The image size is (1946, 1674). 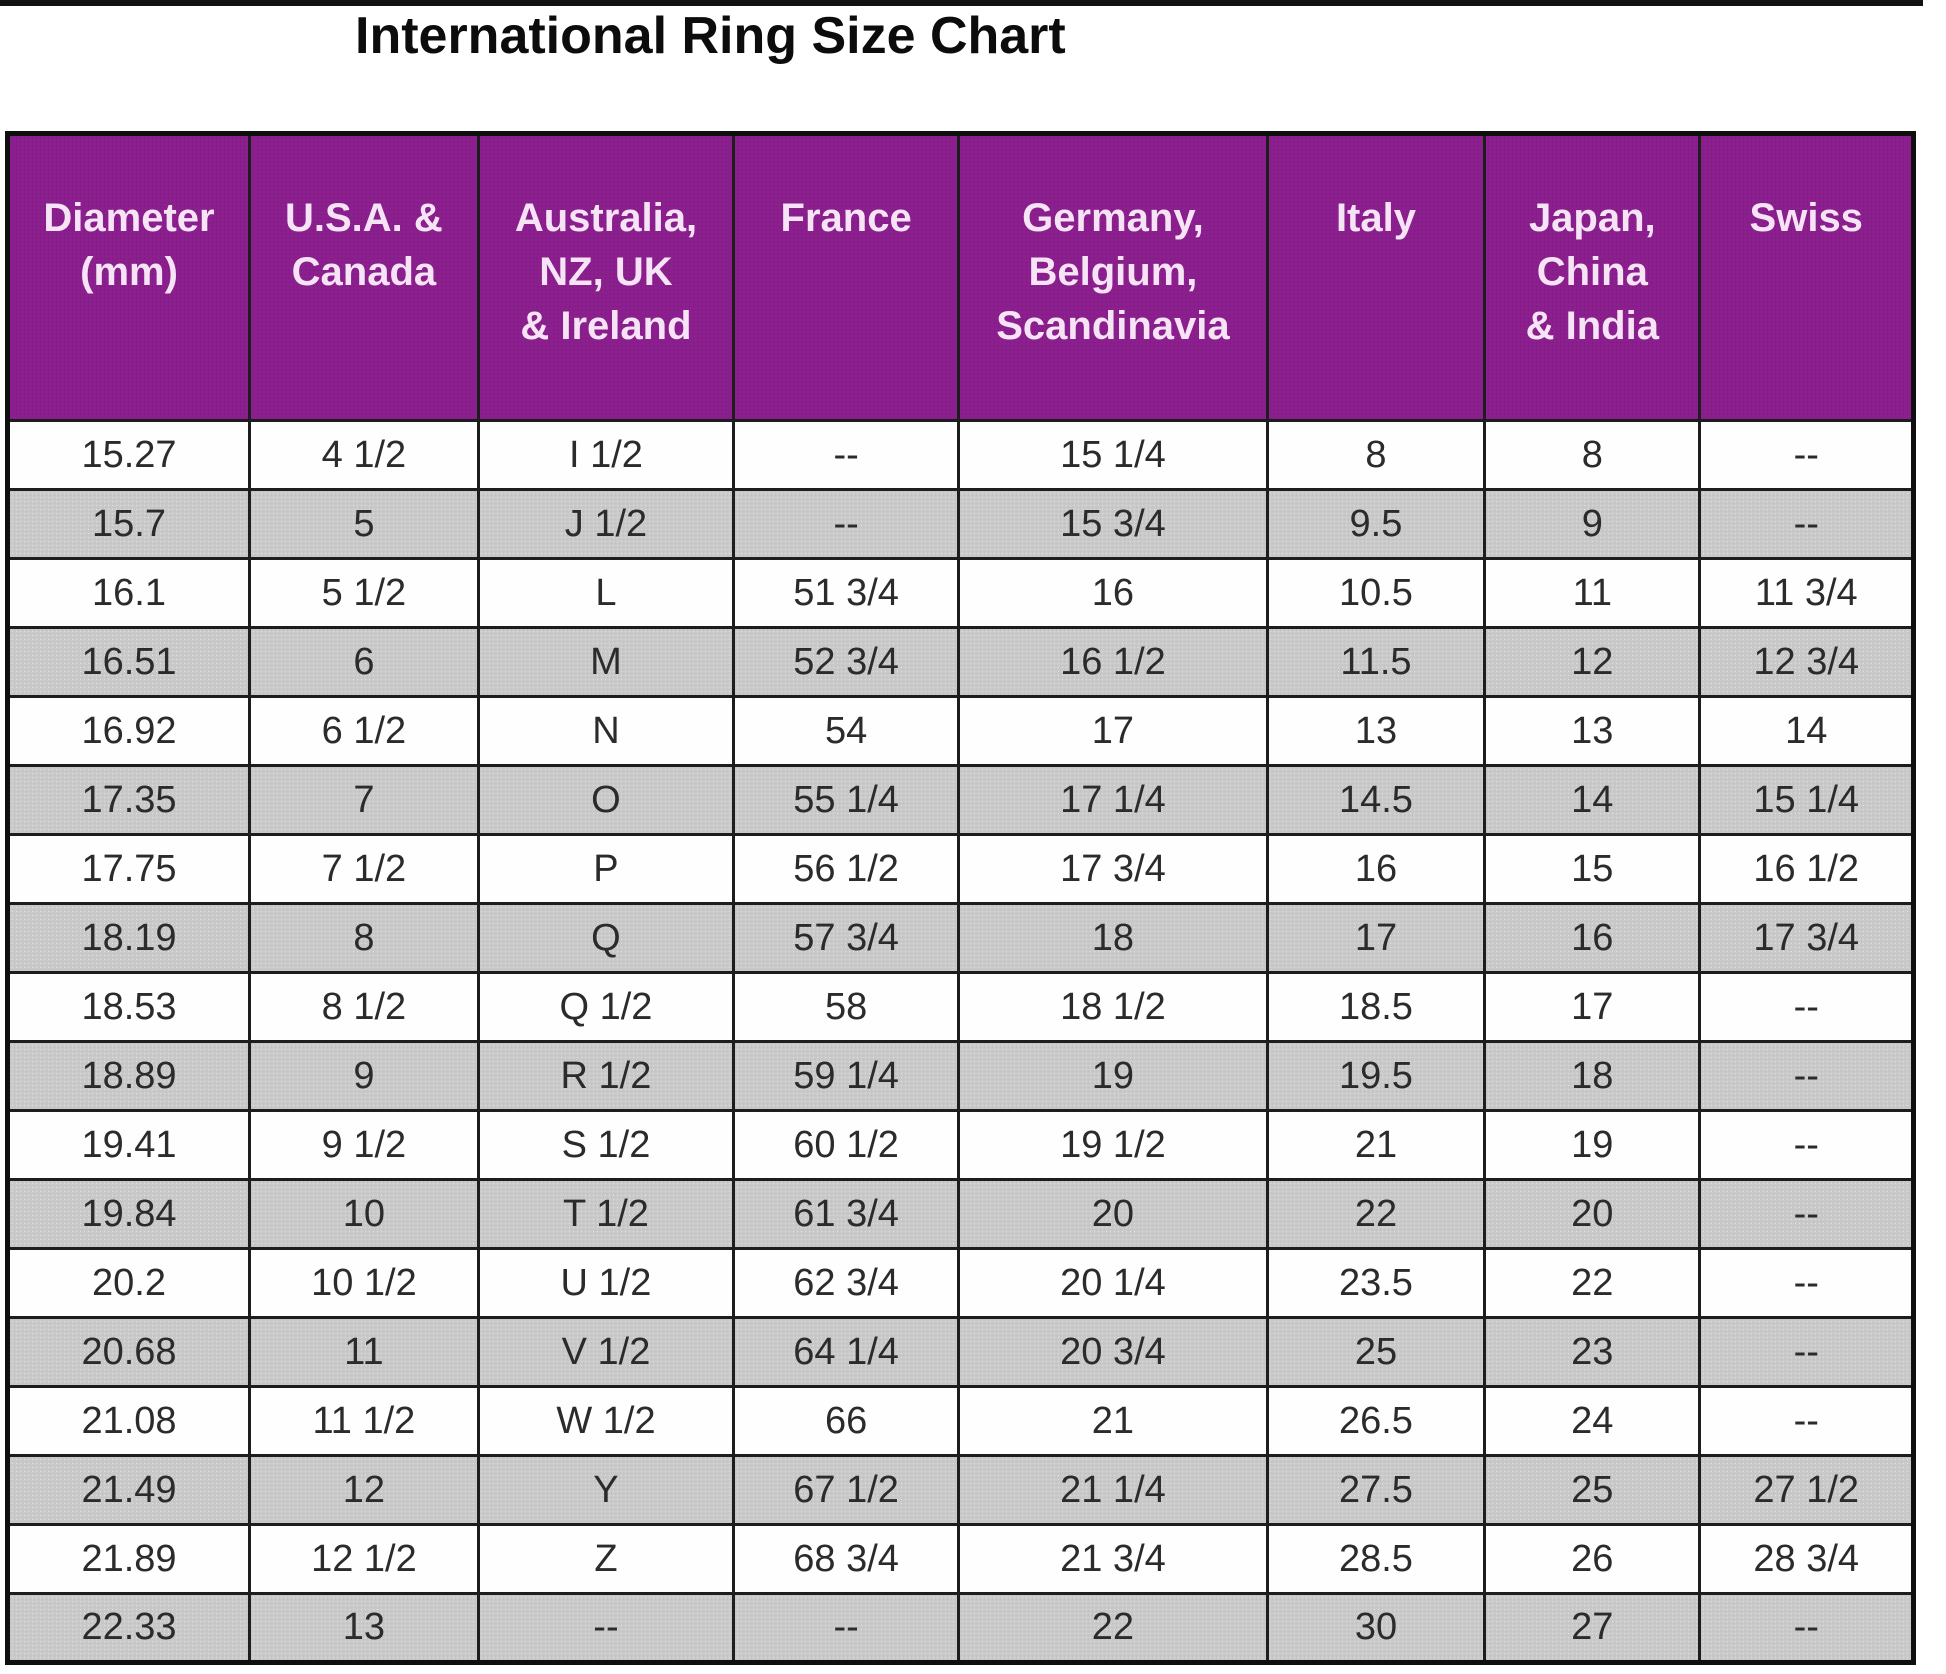 What do you see at coordinates (1806, 731) in the screenshot?
I see `cell-r5-c8: 14` at bounding box center [1806, 731].